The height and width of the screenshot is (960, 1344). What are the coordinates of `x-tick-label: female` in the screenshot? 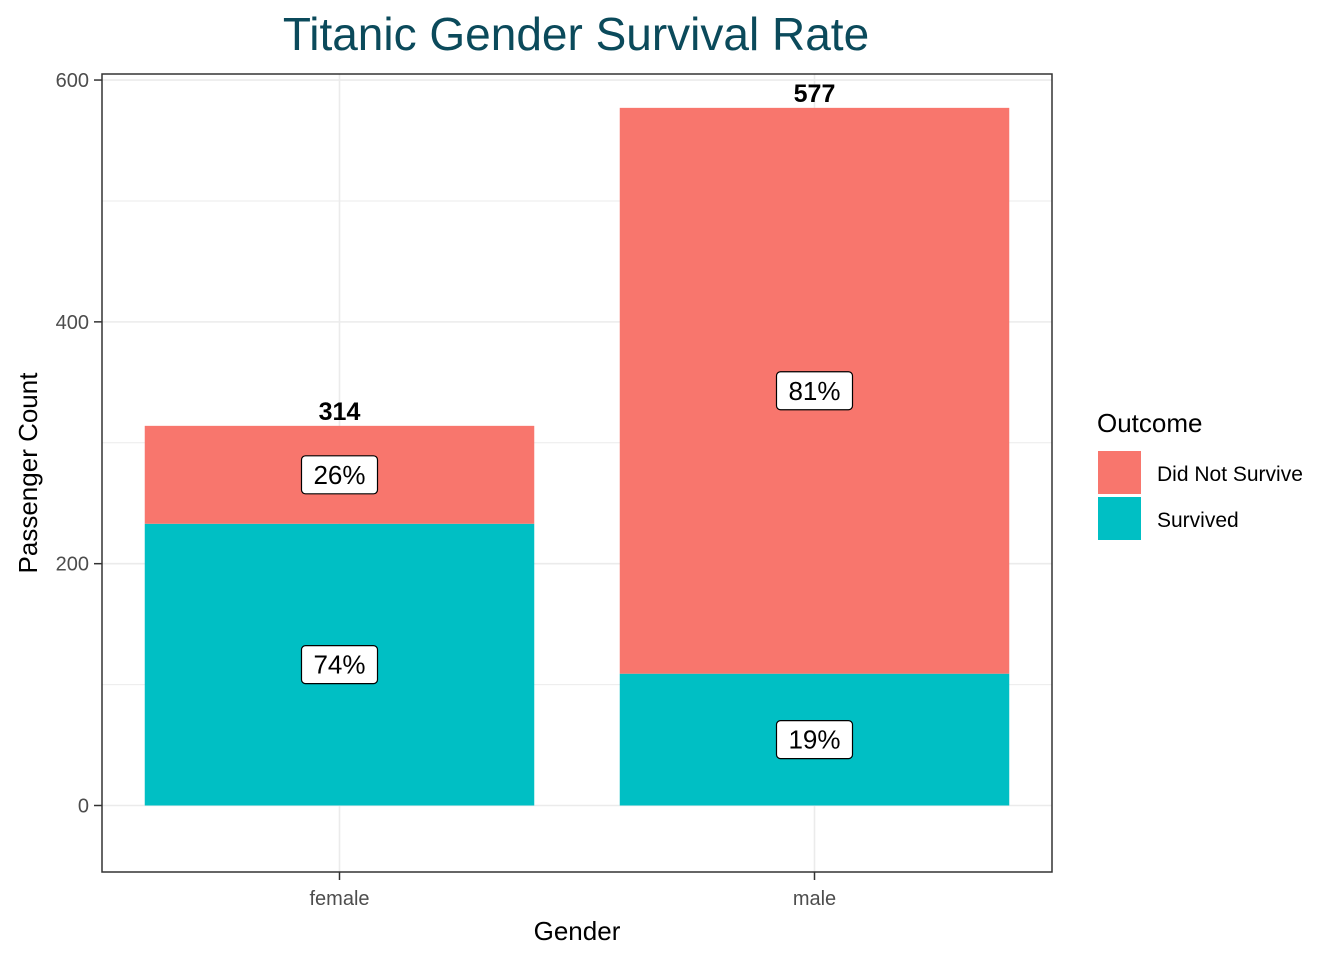 It's located at (339, 899).